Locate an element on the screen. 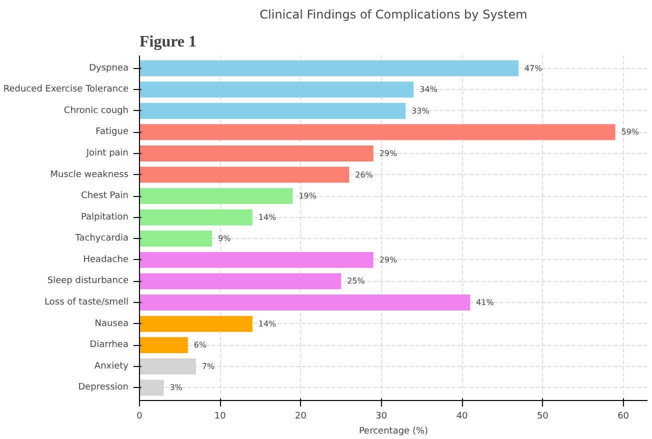 This screenshot has height=439, width=652. x-tick-label: 50 is located at coordinates (542, 417).